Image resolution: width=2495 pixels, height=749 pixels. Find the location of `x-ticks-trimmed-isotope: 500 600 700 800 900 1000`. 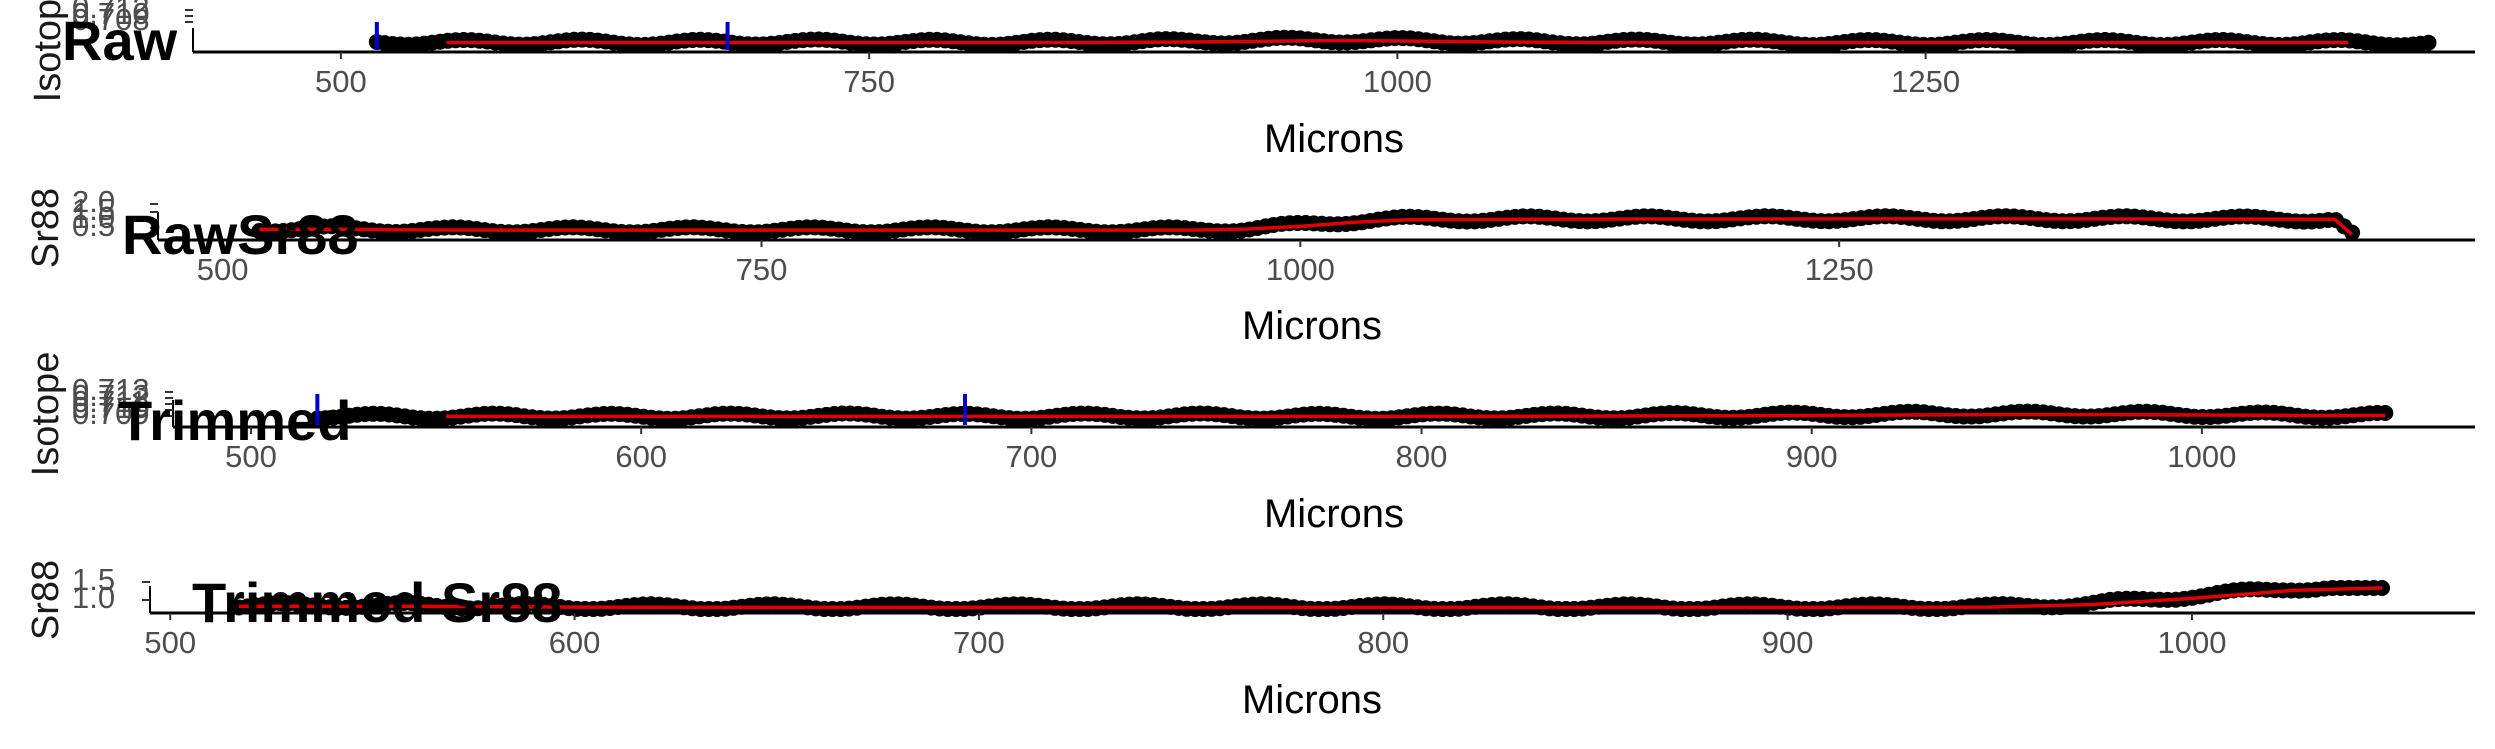

x-ticks-trimmed-isotope: 500 600 700 800 900 1000 is located at coordinates (1230, 450).